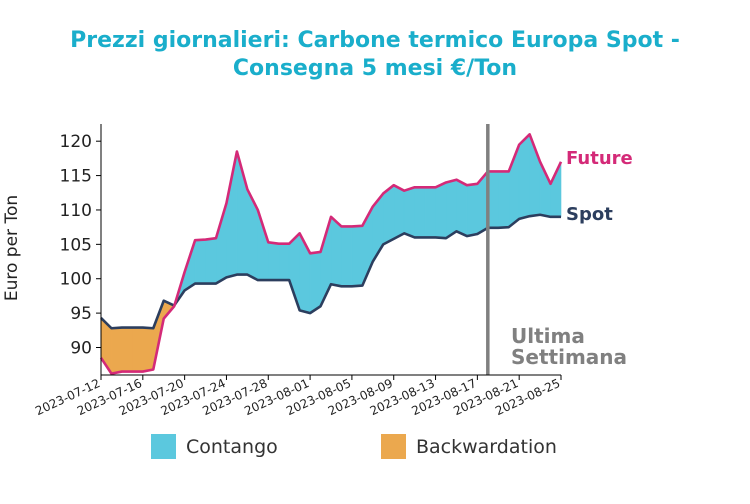  What do you see at coordinates (12, 248) in the screenshot?
I see `y-axis-title: Euro per Ton` at bounding box center [12, 248].